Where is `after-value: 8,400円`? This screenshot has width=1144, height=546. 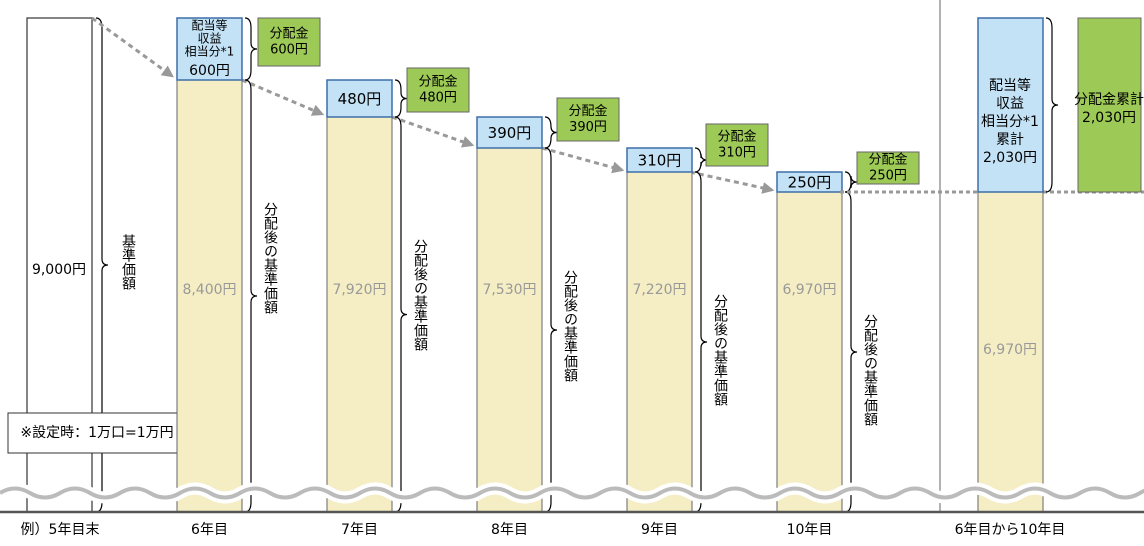
after-value: 8,400円 is located at coordinates (209, 290).